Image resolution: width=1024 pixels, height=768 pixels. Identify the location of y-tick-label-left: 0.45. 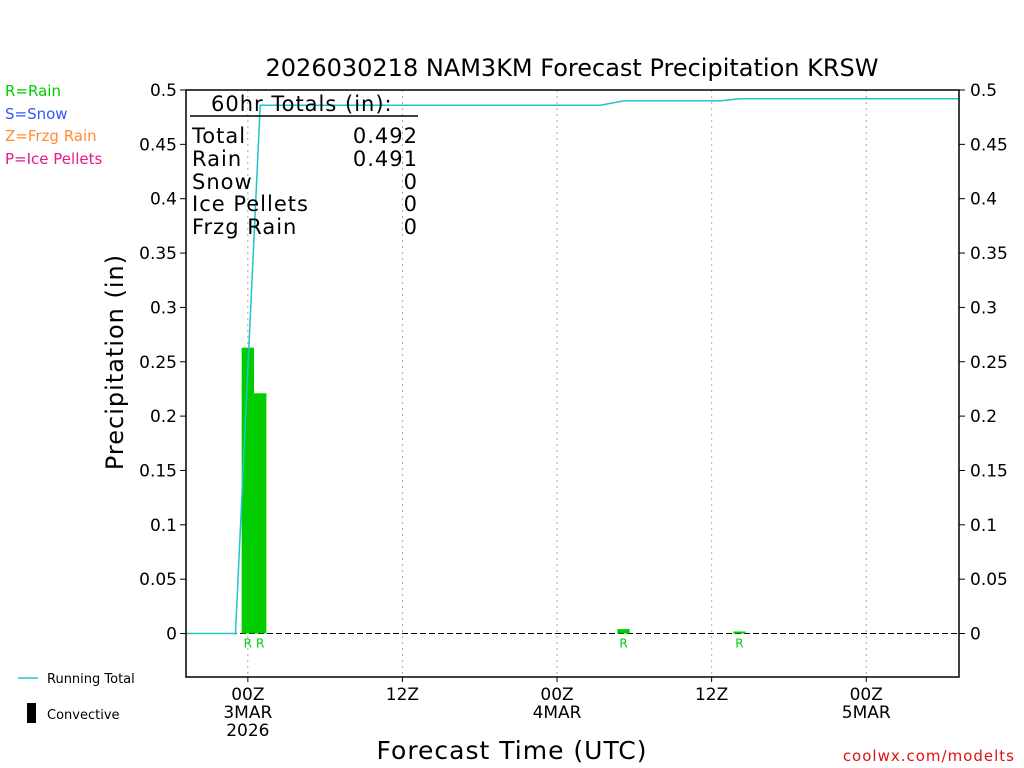
(158, 145).